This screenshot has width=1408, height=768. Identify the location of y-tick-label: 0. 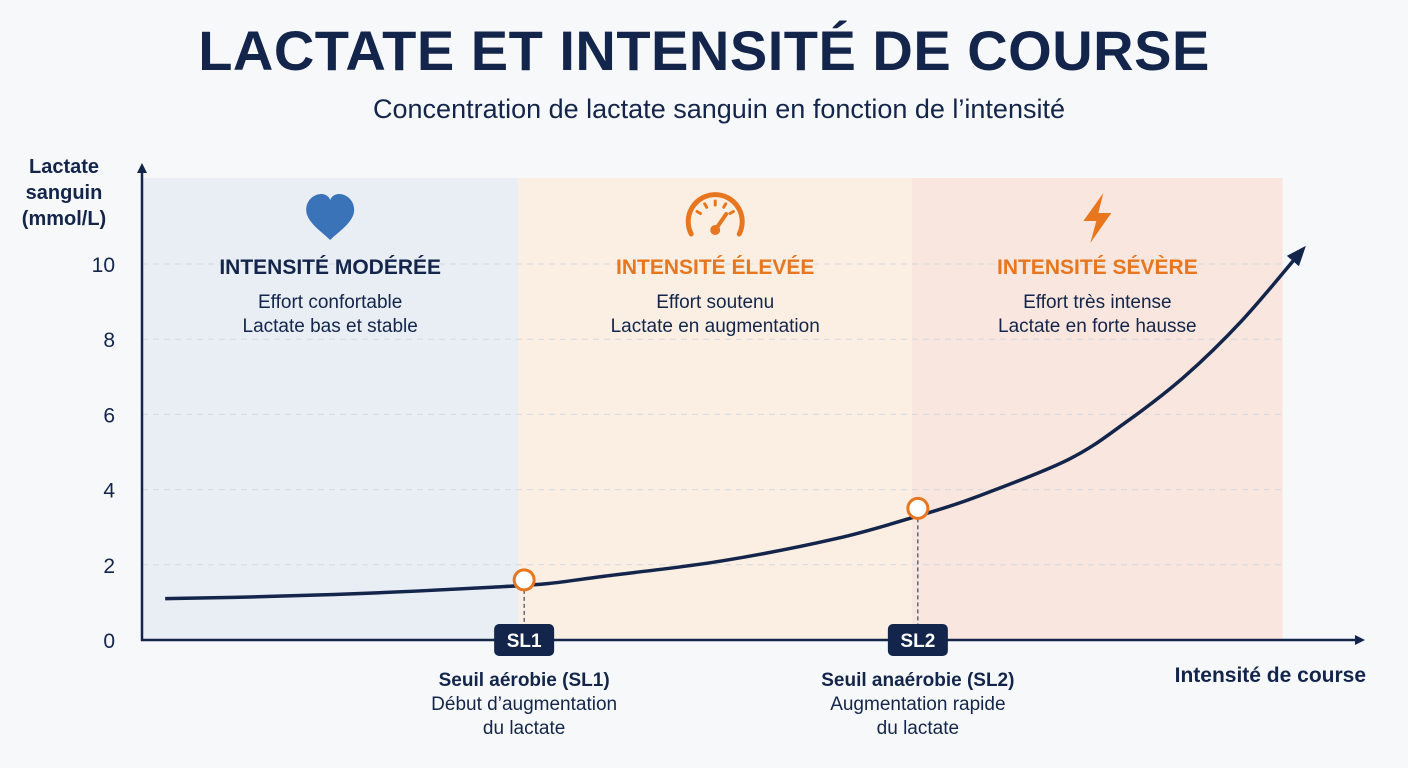
(109, 641).